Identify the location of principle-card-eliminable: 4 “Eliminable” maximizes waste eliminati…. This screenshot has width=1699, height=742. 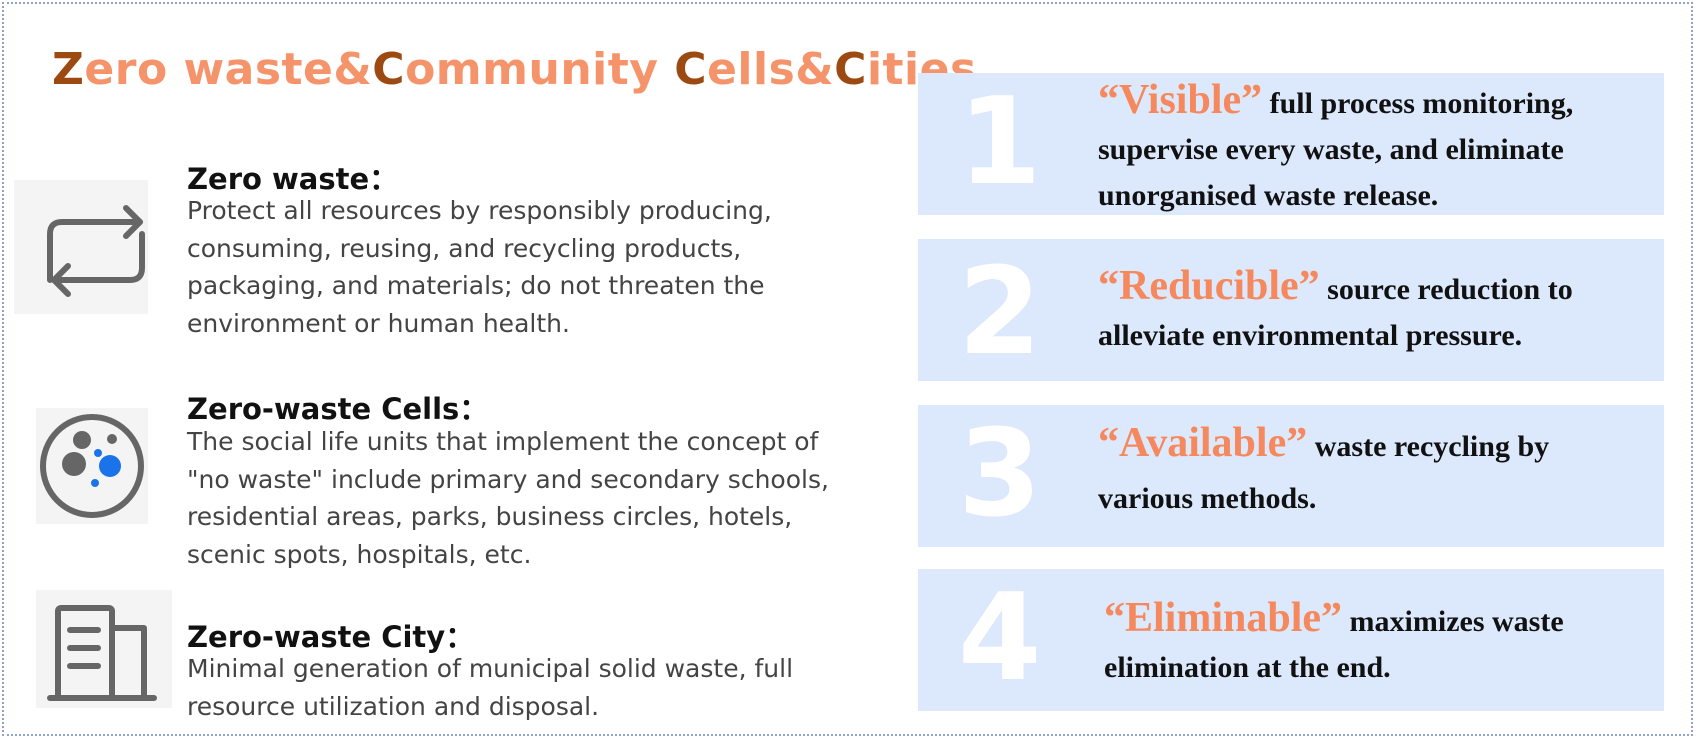
(1291, 640).